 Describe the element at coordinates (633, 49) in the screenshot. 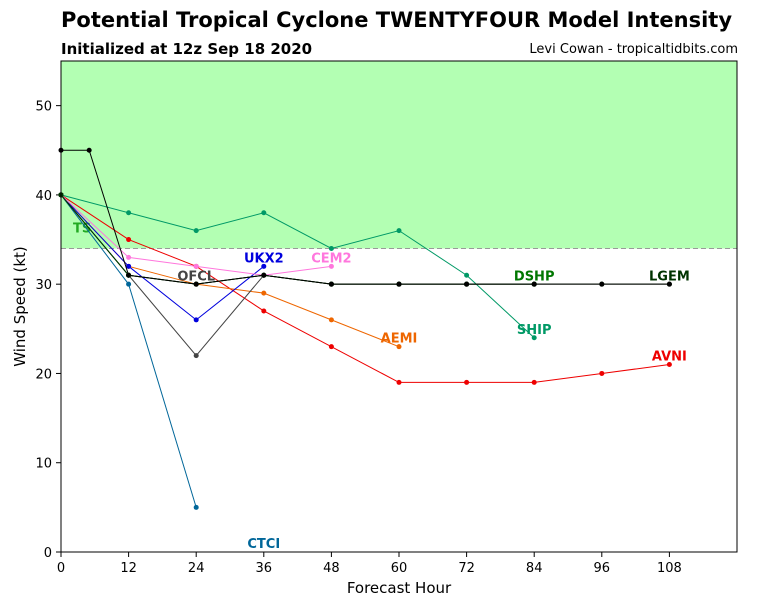

I see `chart-credit: Levi Cowan - tropicaltidbits.com` at that location.